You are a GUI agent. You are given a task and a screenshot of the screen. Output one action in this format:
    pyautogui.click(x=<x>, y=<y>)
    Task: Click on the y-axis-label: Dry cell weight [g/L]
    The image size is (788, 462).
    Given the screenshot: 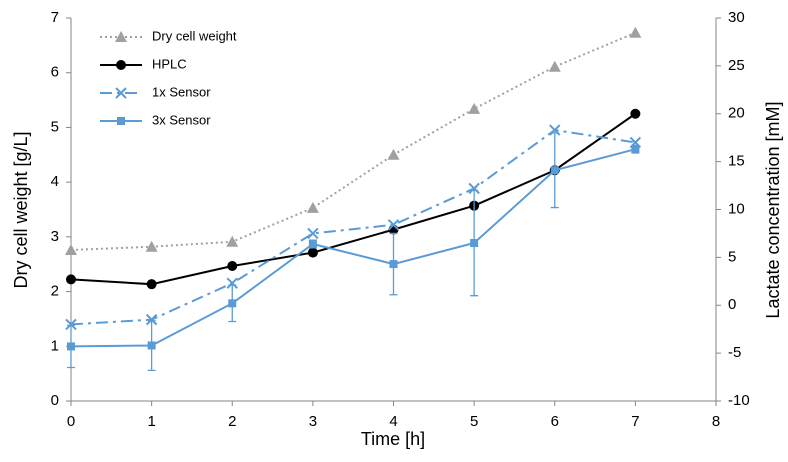 What is the action you would take?
    pyautogui.click(x=21, y=209)
    